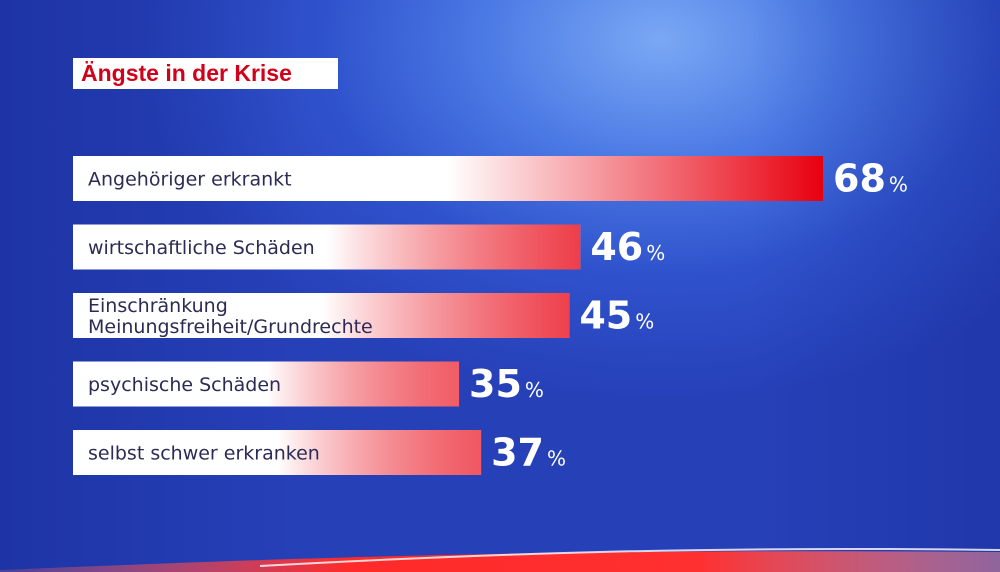  Describe the element at coordinates (528, 453) in the screenshot. I see `value-label: 37%` at that location.